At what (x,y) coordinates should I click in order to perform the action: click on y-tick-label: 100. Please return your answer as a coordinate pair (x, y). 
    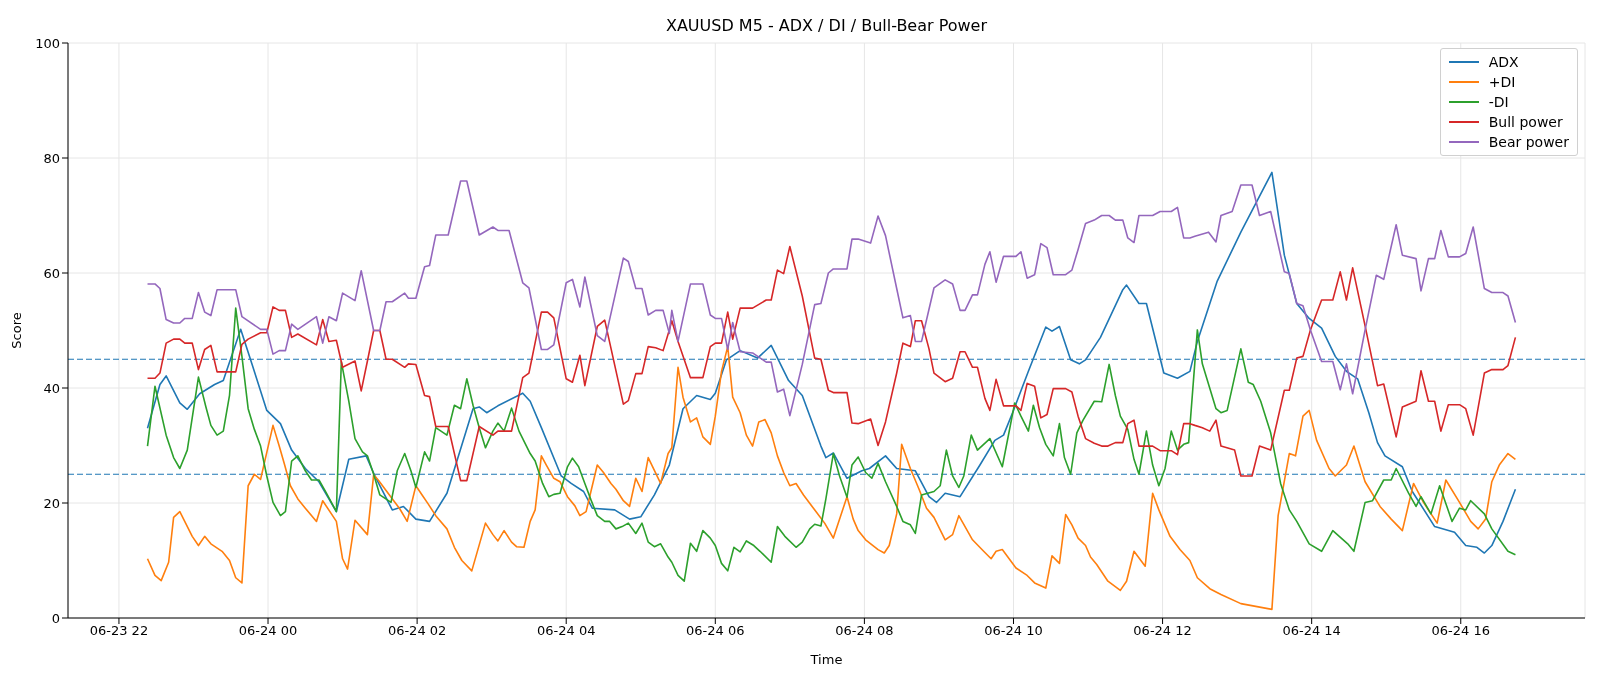
    Looking at the image, I should click on (47, 43).